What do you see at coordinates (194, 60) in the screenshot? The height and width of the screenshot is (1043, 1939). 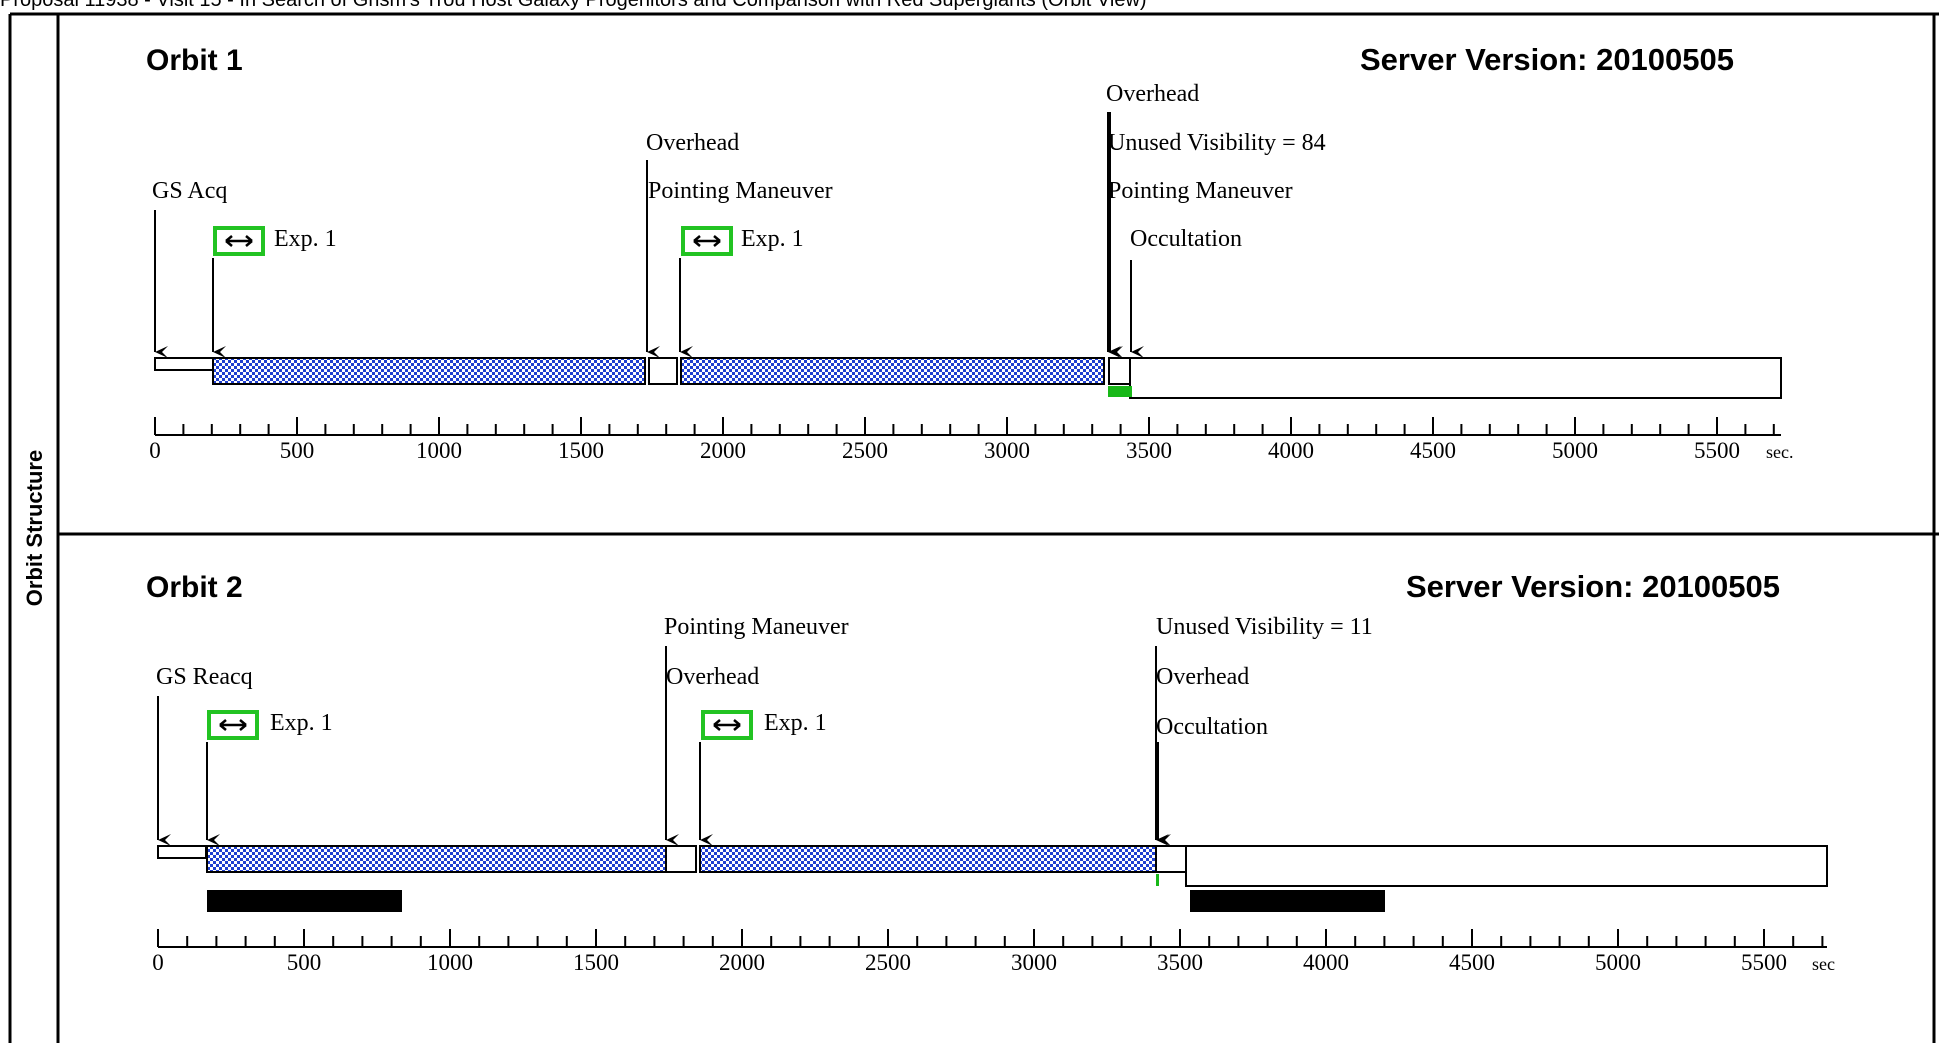 I see `orbit-title: Orbit 1` at bounding box center [194, 60].